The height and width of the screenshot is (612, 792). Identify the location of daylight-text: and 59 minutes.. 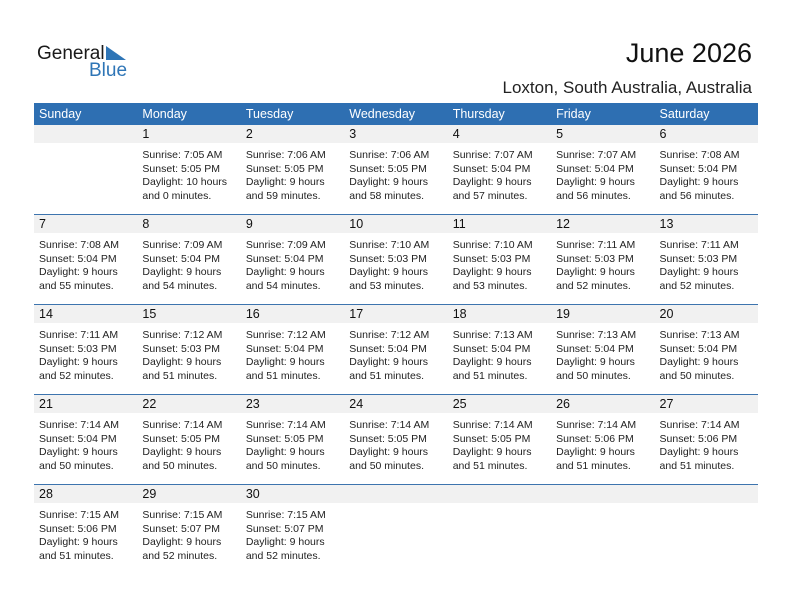
(283, 195).